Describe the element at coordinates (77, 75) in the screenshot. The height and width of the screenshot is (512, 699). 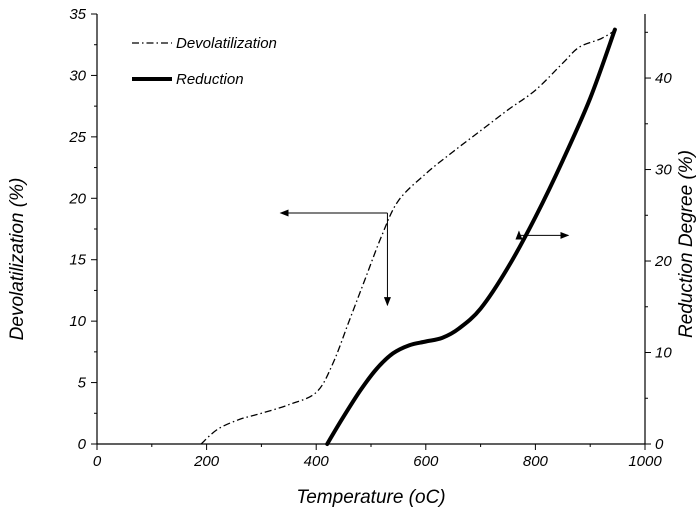
I see `y-tick-label: 30` at that location.